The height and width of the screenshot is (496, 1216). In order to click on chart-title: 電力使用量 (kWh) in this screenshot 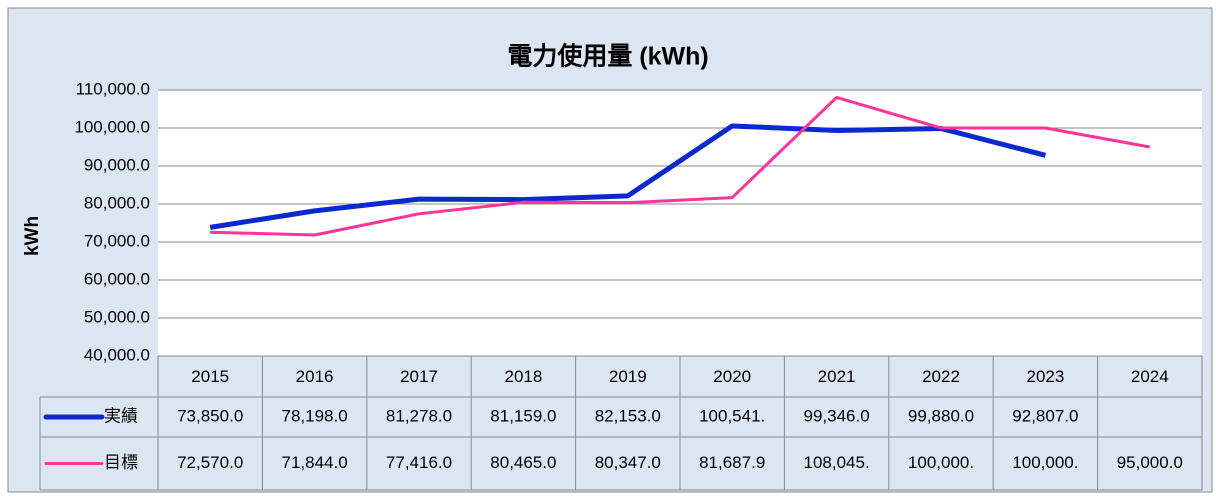, I will do `click(607, 56)`.